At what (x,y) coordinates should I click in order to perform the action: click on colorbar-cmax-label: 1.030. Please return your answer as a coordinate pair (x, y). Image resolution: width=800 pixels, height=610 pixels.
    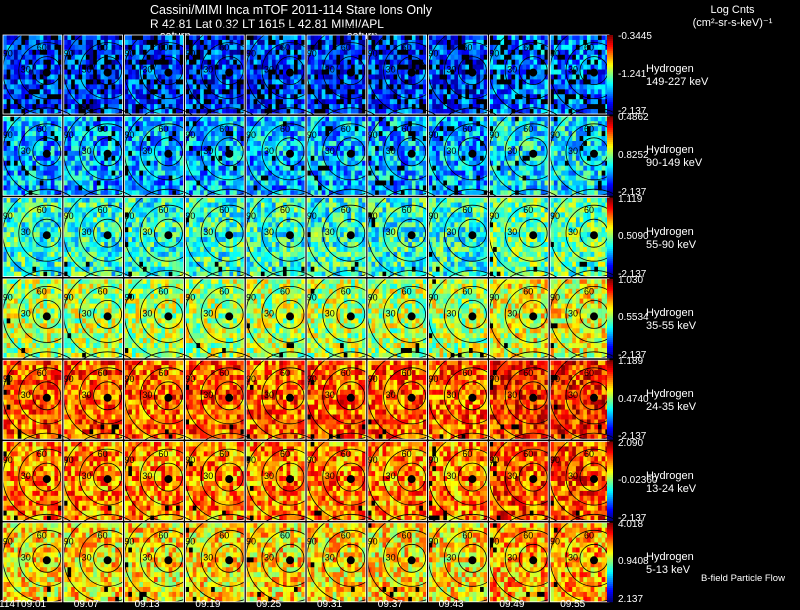
    Looking at the image, I should click on (630, 281).